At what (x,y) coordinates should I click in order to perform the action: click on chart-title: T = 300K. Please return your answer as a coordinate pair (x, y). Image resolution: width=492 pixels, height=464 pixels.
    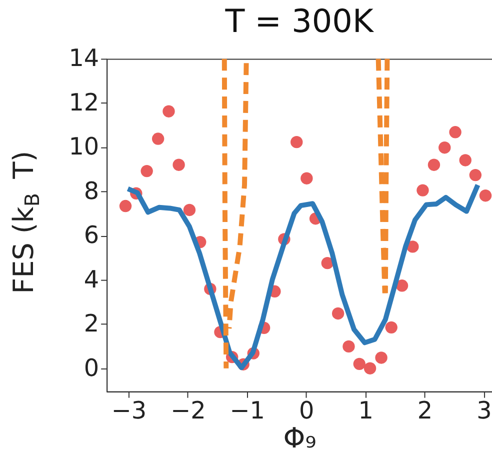
    Looking at the image, I should click on (299, 21).